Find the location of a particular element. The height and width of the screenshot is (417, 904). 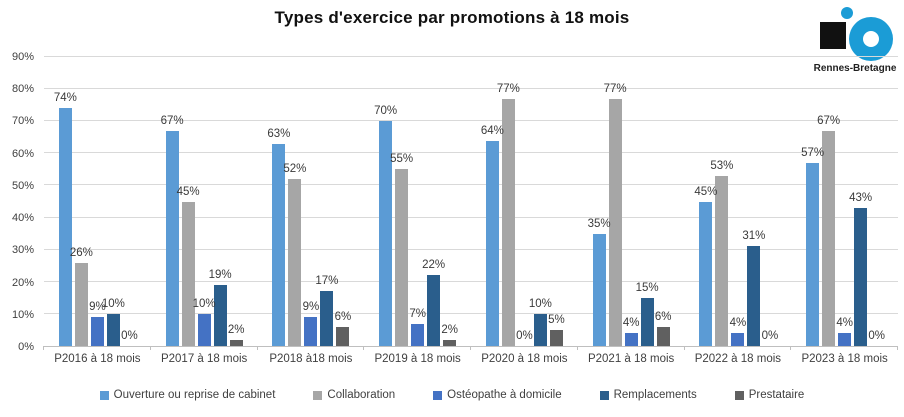

y-tick-label: 50% is located at coordinates (22, 185).